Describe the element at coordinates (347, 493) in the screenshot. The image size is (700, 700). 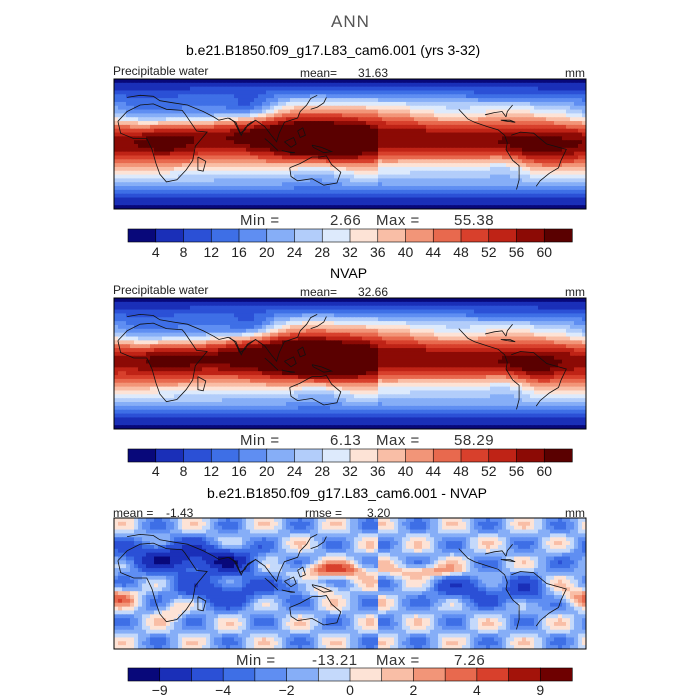
I see `panel-3-title: b.e21.B1850.f09_g17.L83_cam6.001 - NVAP` at that location.